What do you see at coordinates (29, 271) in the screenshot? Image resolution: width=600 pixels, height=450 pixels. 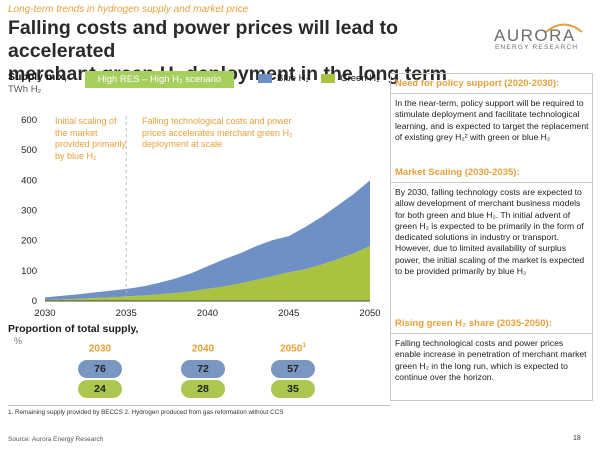 I see `y-tick-label: 100` at bounding box center [29, 271].